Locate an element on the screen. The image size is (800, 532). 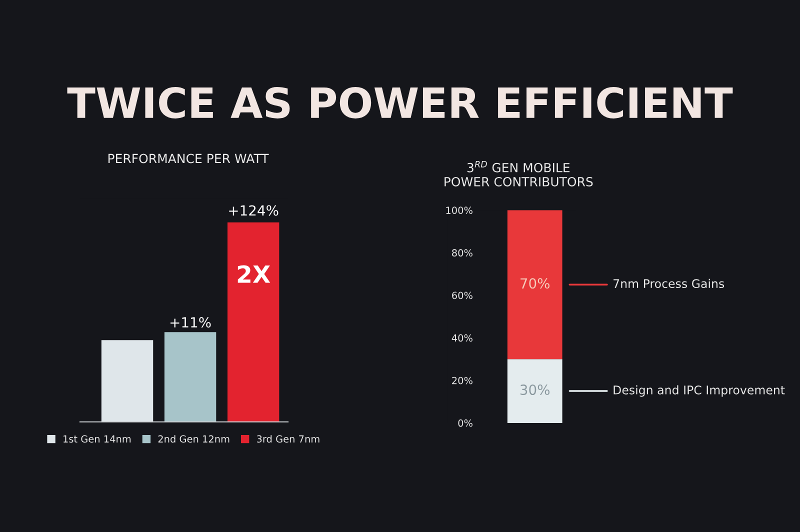
annotation: +11% is located at coordinates (190, 322).